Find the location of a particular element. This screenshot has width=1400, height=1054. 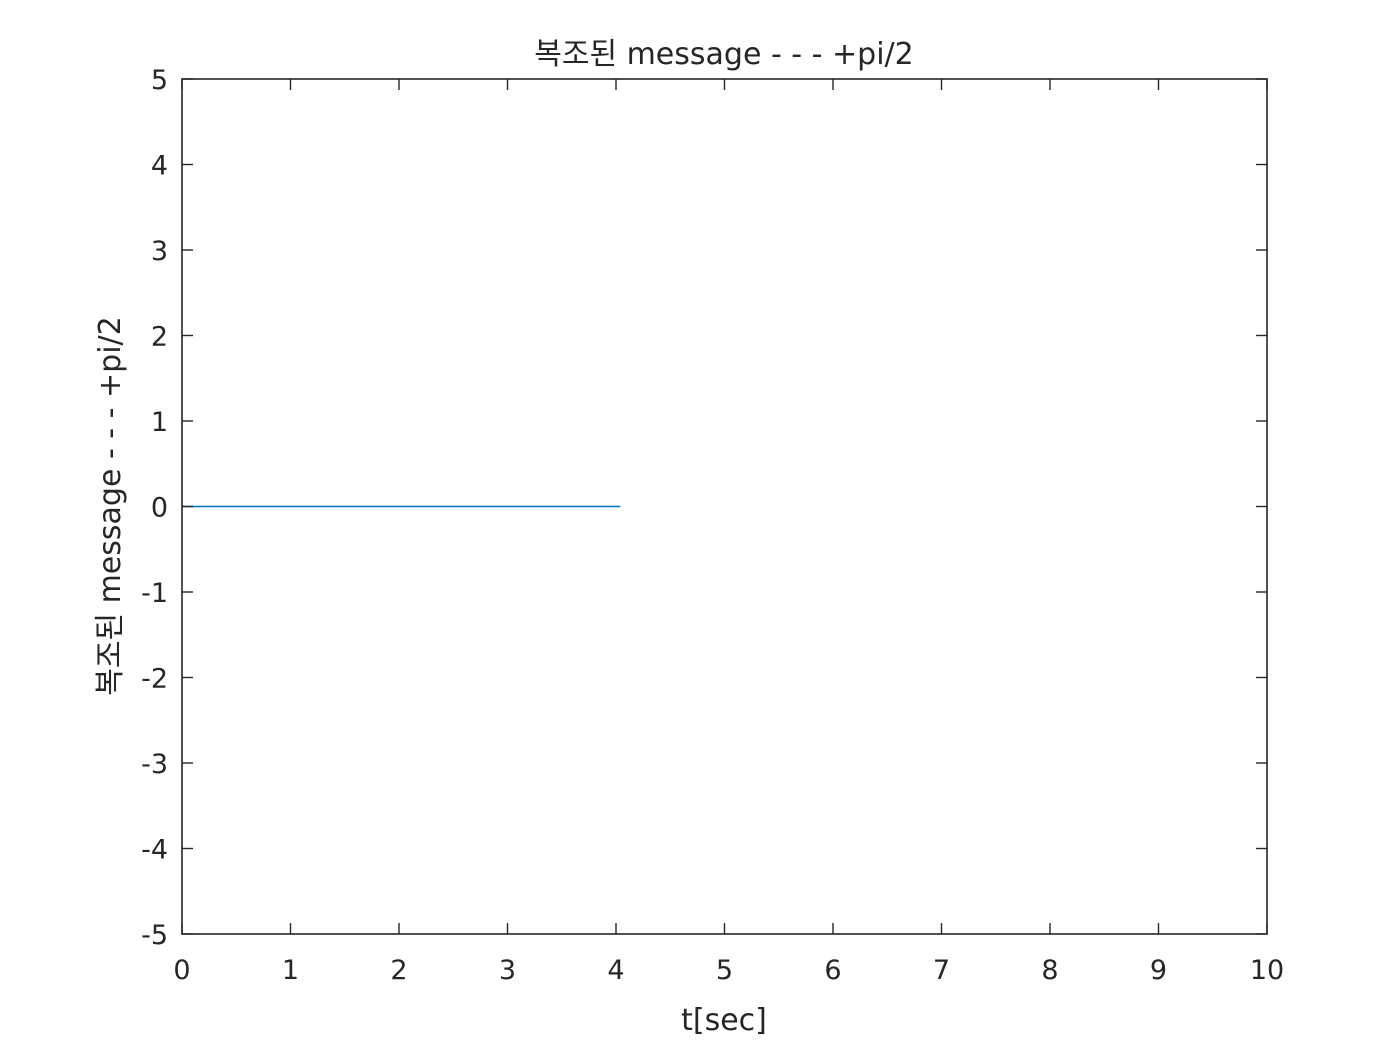

y-tick-label: 0 is located at coordinates (159, 508).